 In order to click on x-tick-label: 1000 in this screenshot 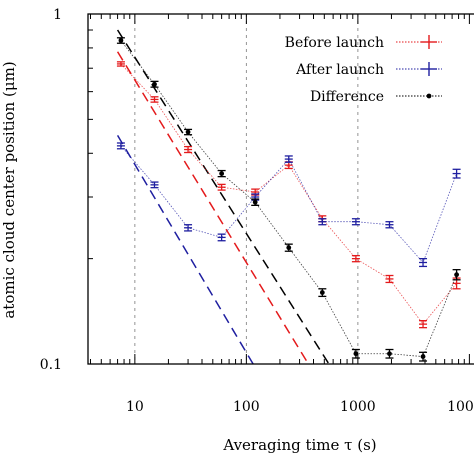, I will do `click(358, 407)`.